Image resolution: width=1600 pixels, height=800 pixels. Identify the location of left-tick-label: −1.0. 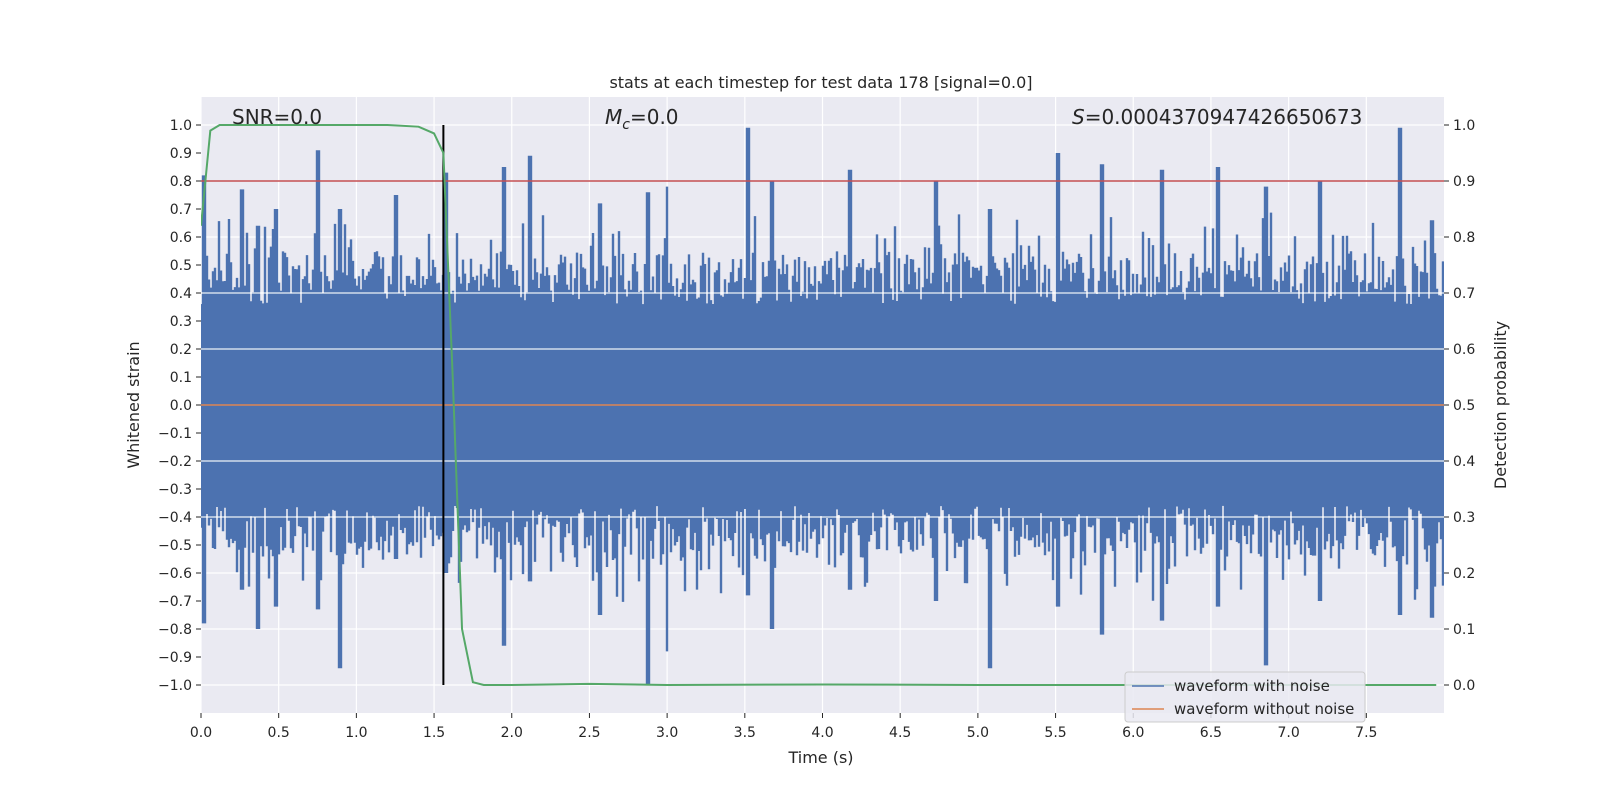
(175, 686).